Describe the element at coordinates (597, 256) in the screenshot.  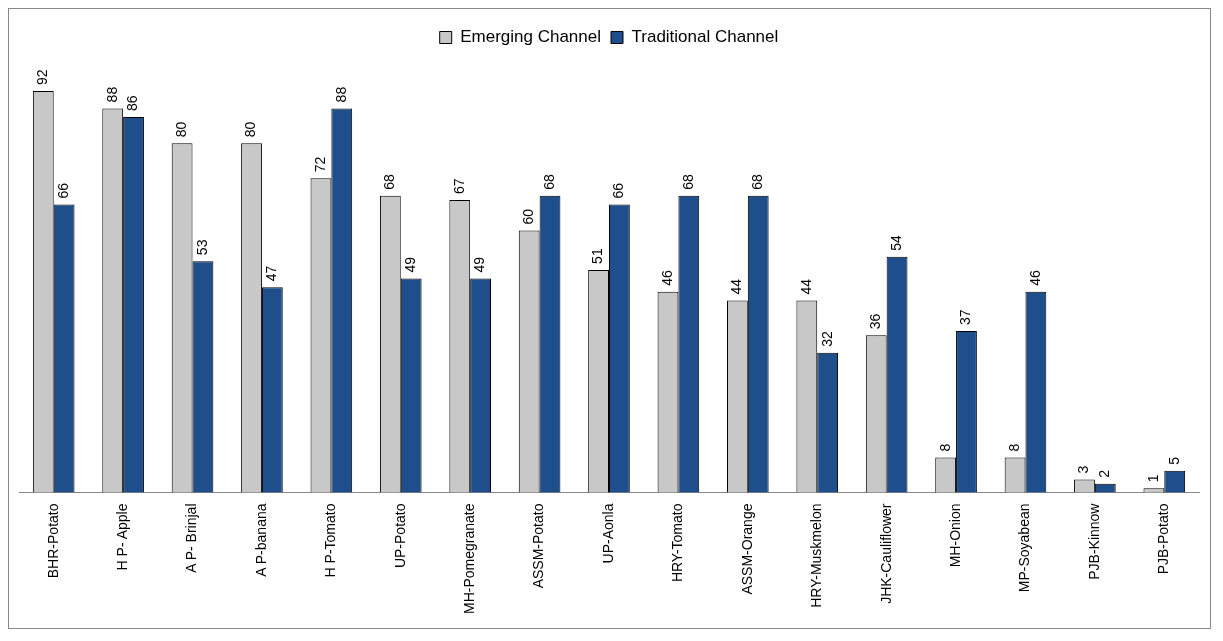
I see `data-label: 51` at that location.